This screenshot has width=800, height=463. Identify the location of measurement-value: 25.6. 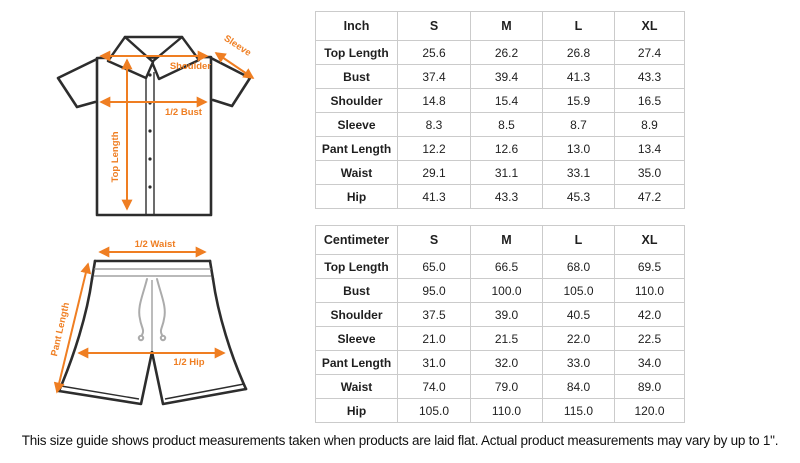
(434, 52).